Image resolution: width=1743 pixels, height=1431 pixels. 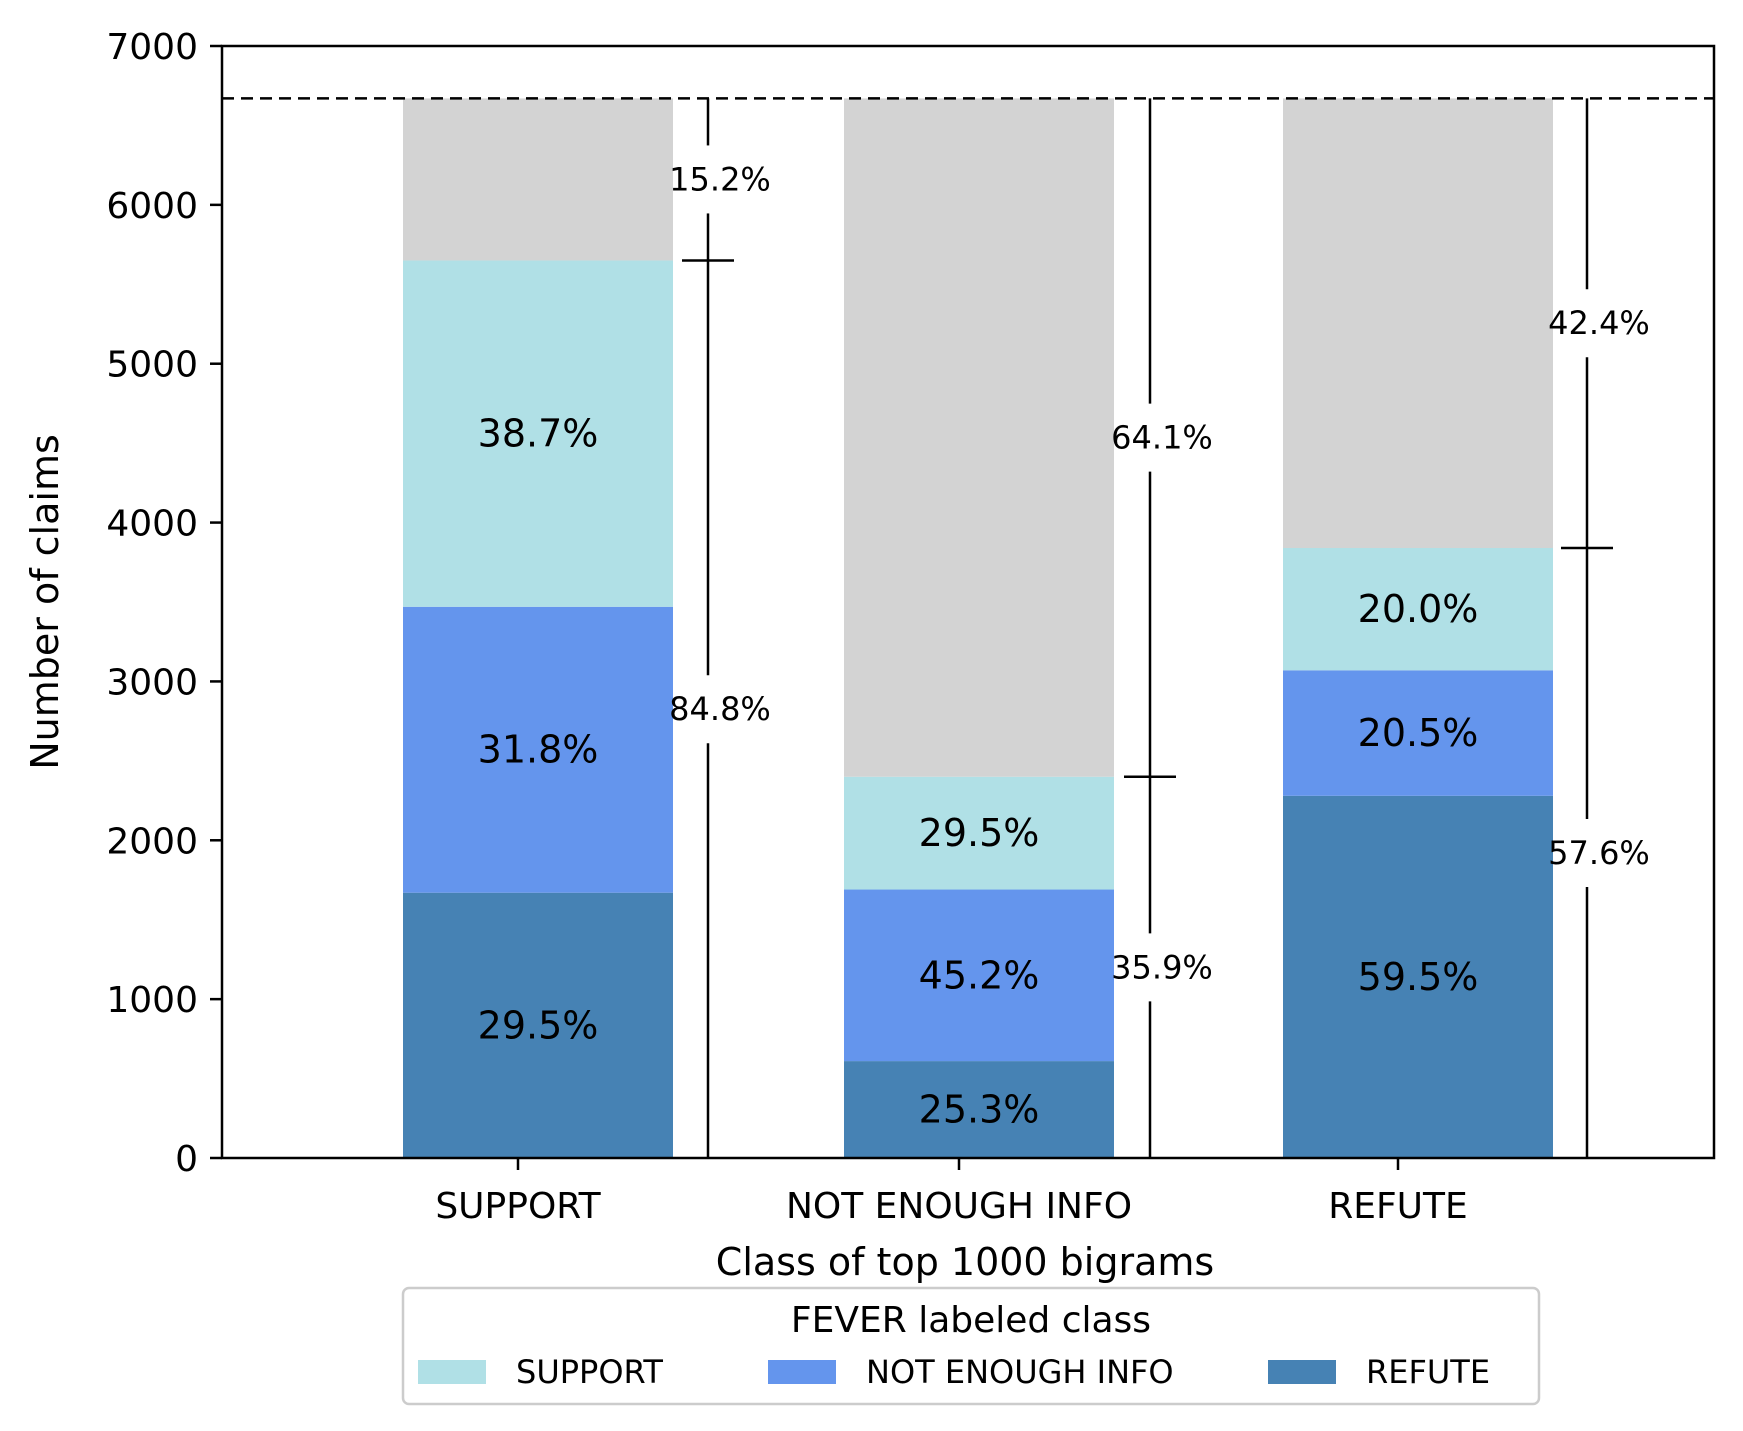 I want to click on y-tick-label: 7000, so click(x=152, y=47).